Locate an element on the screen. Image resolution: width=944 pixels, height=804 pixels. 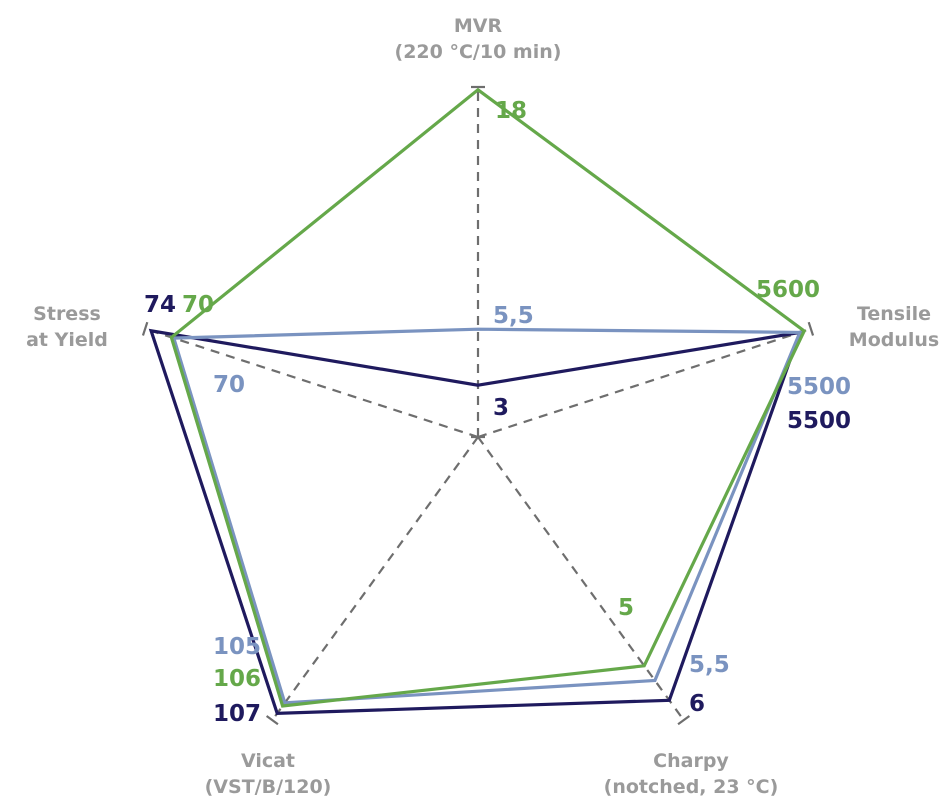
value-label-vicat: 107 is located at coordinates (237, 714).